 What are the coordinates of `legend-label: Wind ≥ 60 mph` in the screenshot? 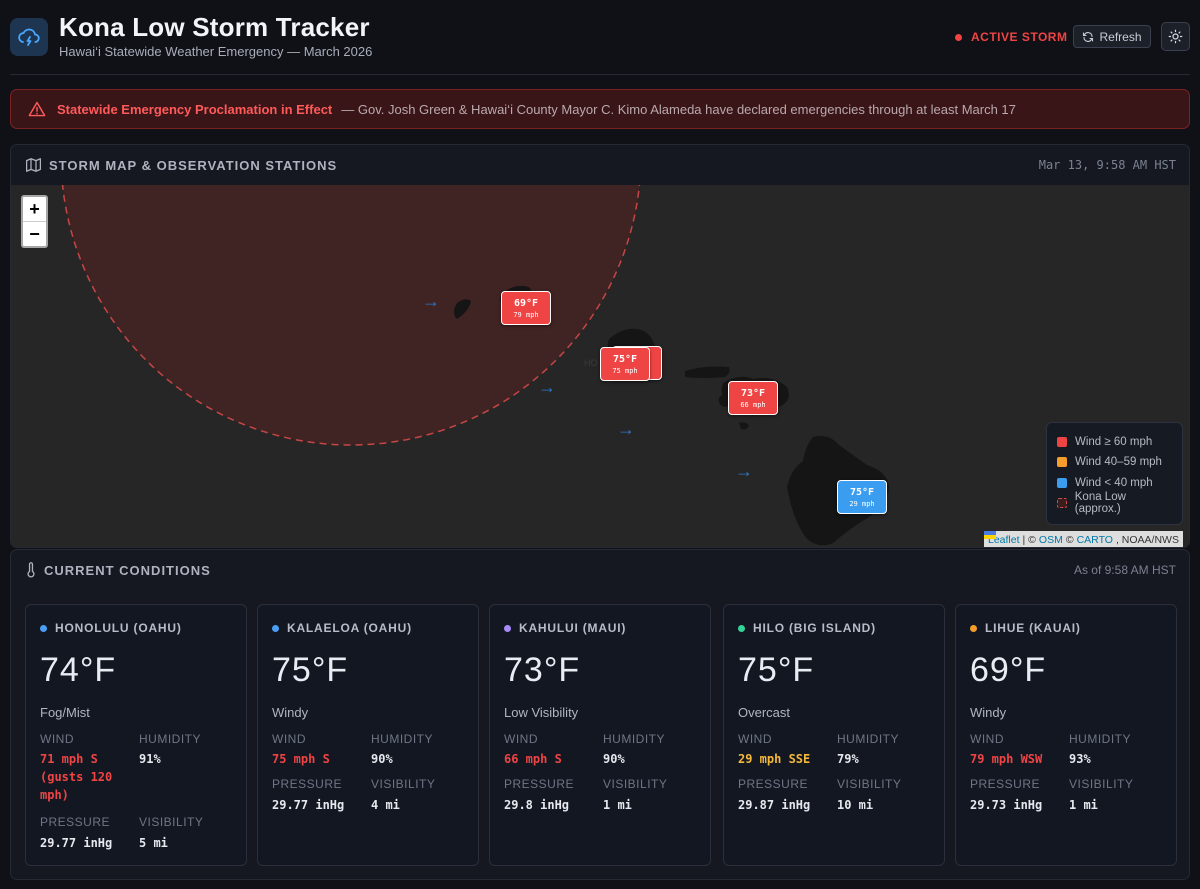 It's located at (1114, 442).